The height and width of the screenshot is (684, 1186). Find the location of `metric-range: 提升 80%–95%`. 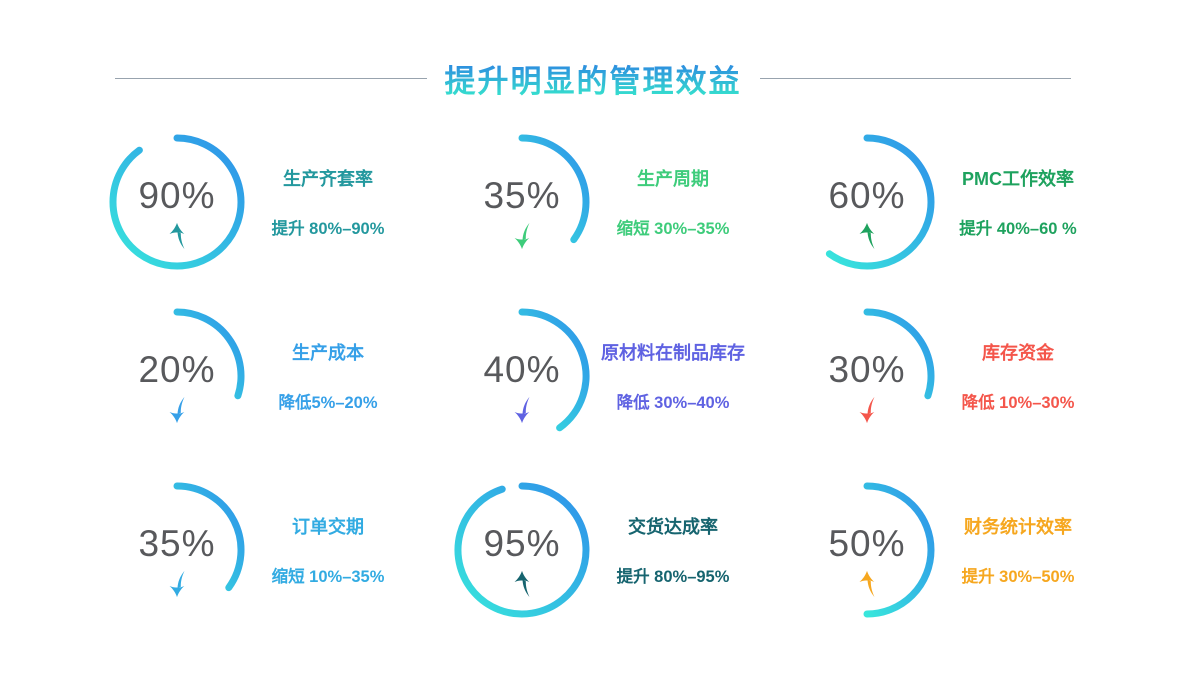

metric-range: 提升 80%–95% is located at coordinates (673, 577).